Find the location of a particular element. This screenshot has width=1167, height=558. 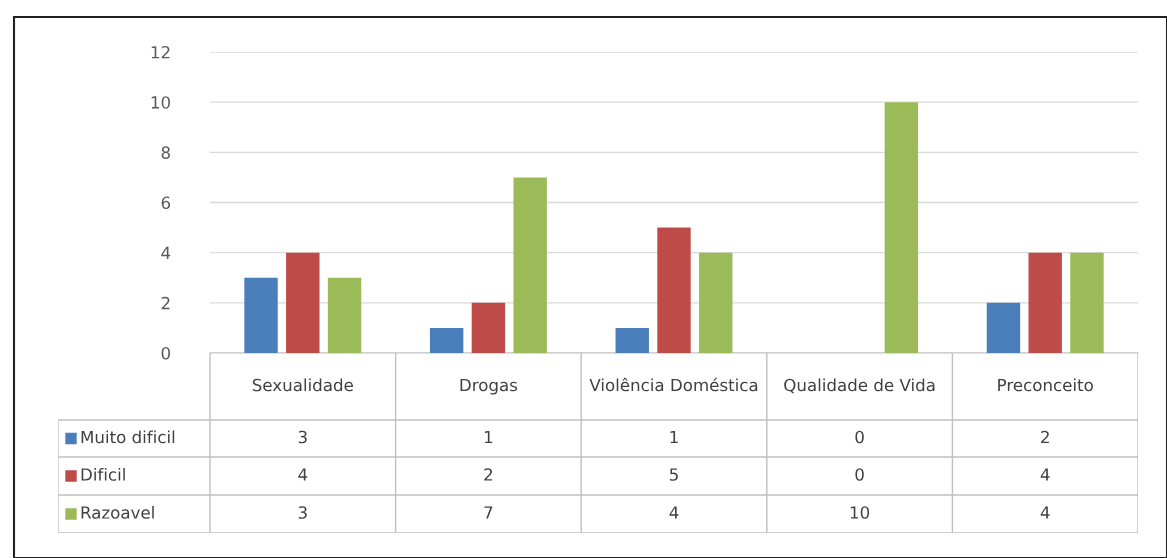

y-tick-label: 6 is located at coordinates (166, 203).